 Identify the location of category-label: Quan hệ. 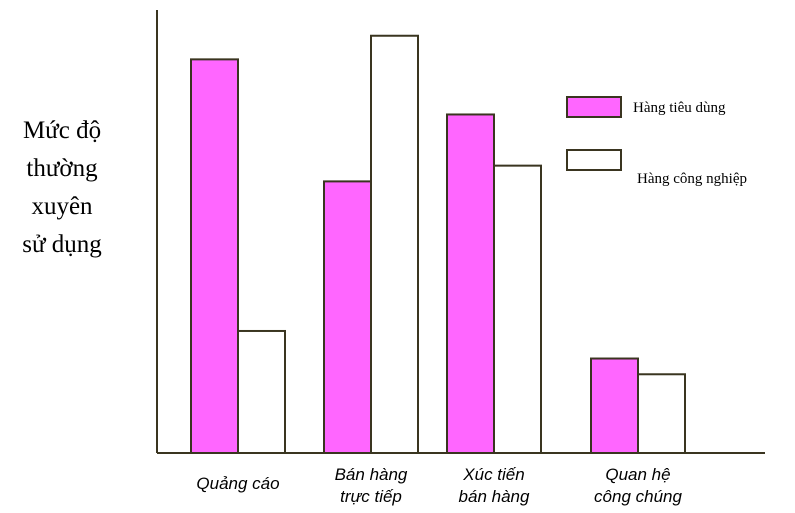
(637, 474).